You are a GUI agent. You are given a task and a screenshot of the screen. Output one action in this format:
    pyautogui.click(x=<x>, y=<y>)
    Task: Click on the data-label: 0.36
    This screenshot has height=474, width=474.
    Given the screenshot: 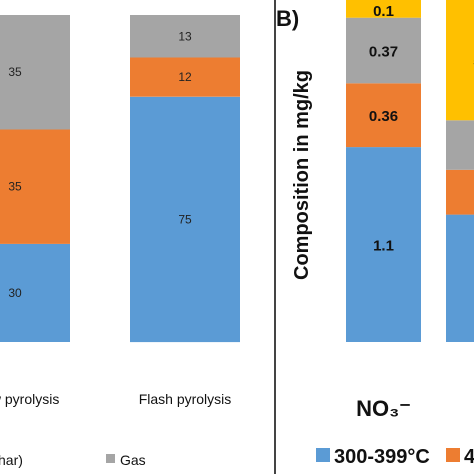 What is the action you would take?
    pyautogui.click(x=383, y=116)
    